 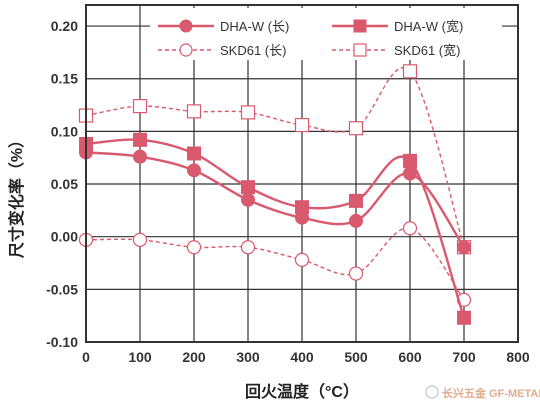 I want to click on legend-item: SKD61 (宽), so click(x=396, y=50).